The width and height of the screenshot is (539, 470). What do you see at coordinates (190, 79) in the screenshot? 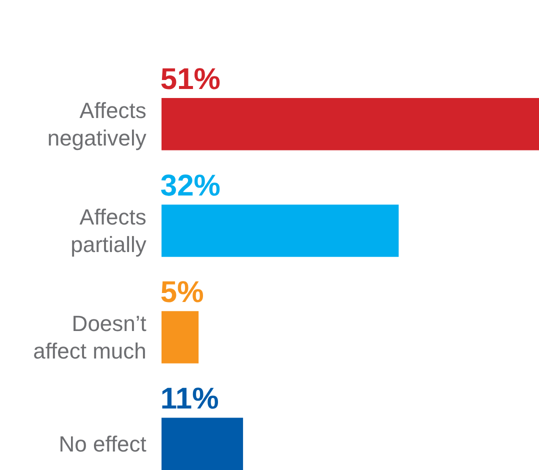
I see `data-label: 51%` at bounding box center [190, 79].